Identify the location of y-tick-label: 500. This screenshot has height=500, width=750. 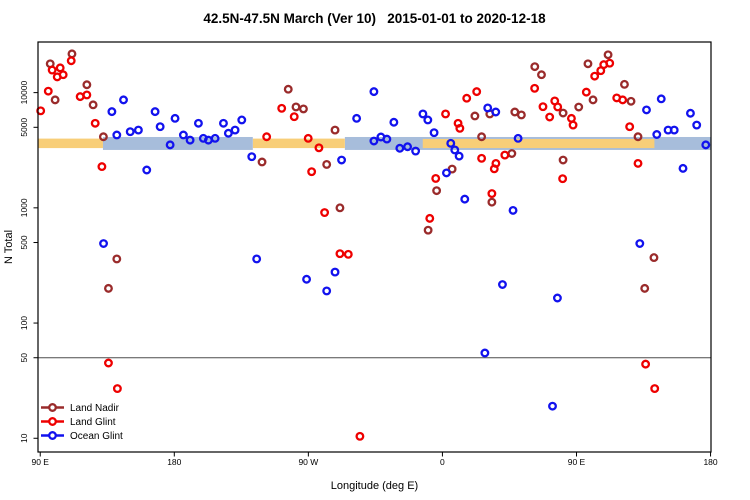
(24, 242).